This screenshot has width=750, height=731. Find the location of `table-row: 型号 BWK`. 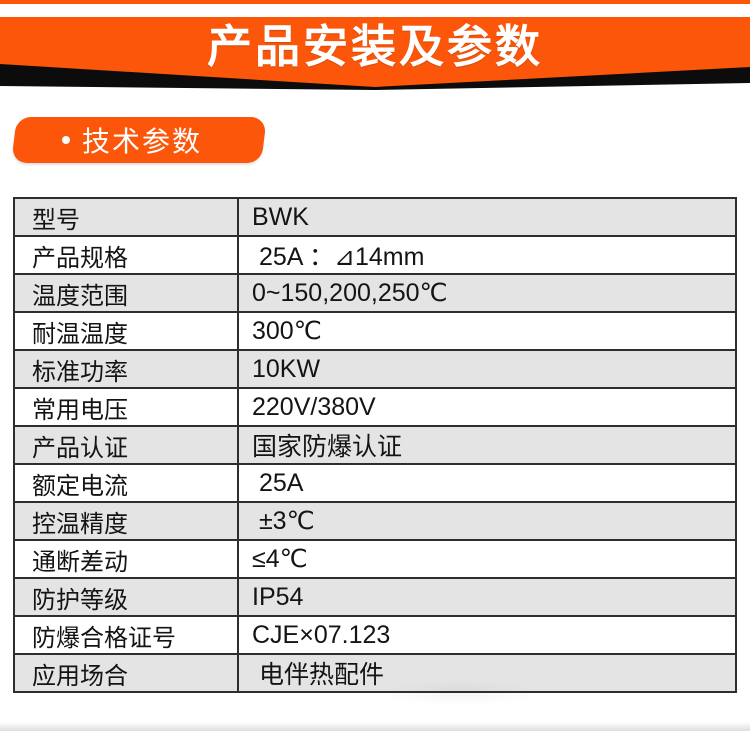

table-row: 型号 BWK is located at coordinates (375, 217).